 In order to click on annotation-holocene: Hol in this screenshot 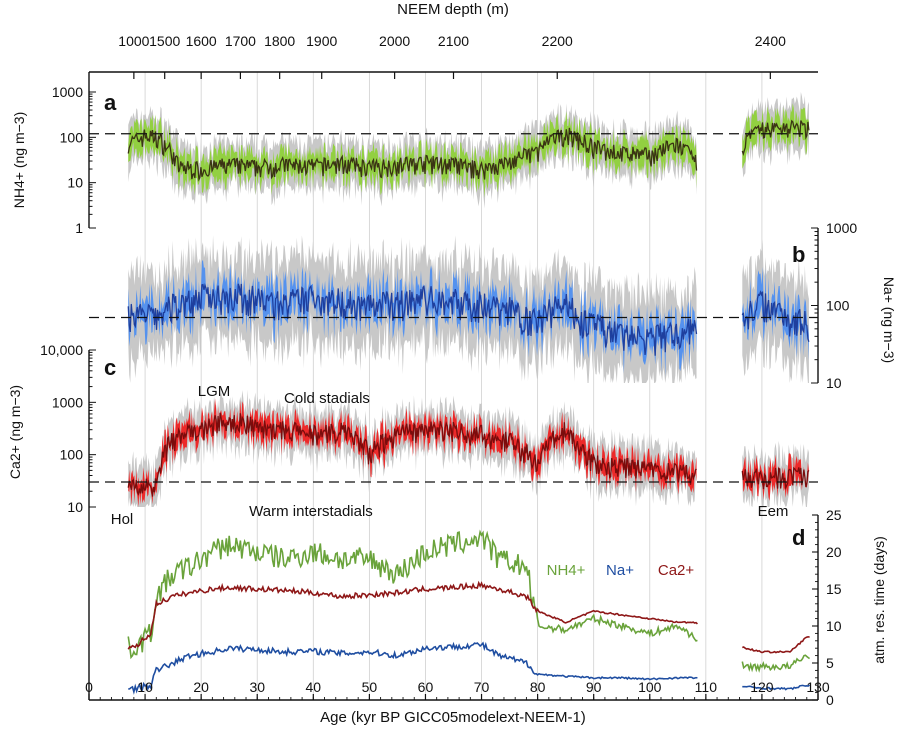, I will do `click(122, 519)`.